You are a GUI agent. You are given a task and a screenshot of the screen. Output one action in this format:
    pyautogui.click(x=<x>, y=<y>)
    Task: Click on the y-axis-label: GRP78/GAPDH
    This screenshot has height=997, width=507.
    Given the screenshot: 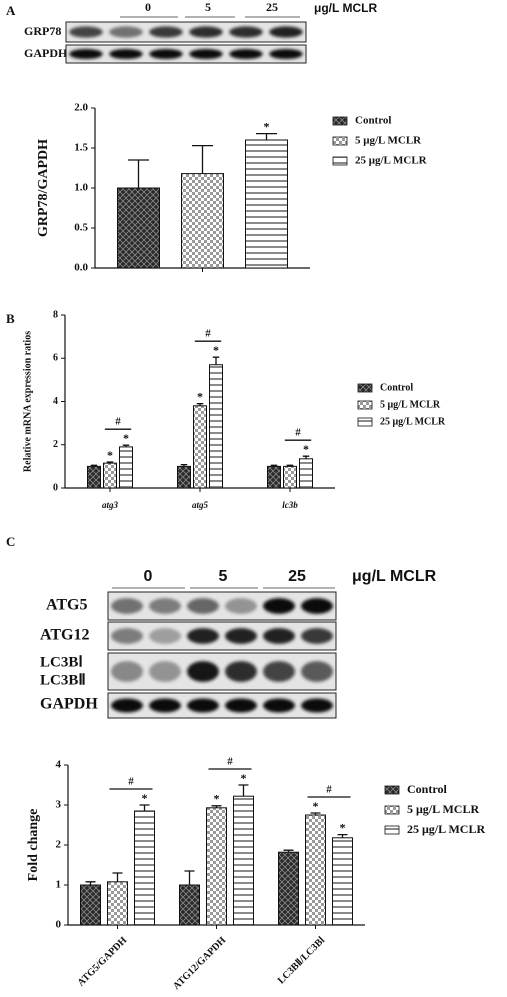 What is the action you would take?
    pyautogui.click(x=43, y=188)
    